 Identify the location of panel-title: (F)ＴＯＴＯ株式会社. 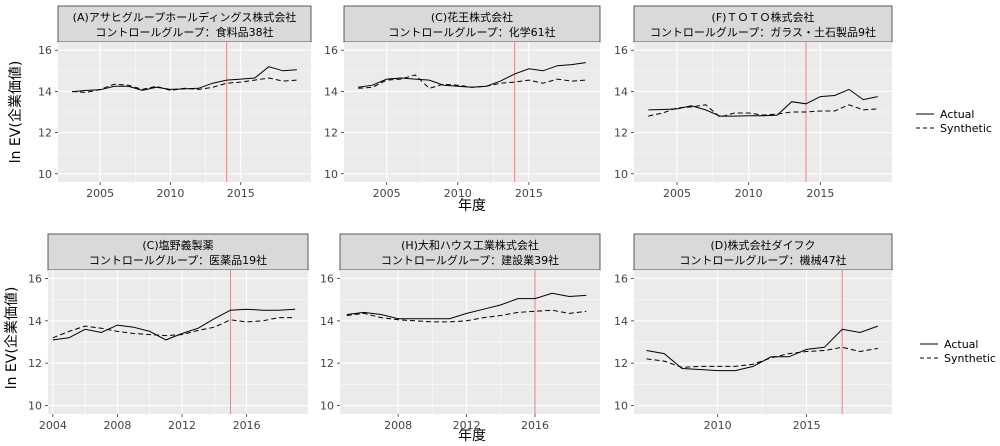
(763, 17).